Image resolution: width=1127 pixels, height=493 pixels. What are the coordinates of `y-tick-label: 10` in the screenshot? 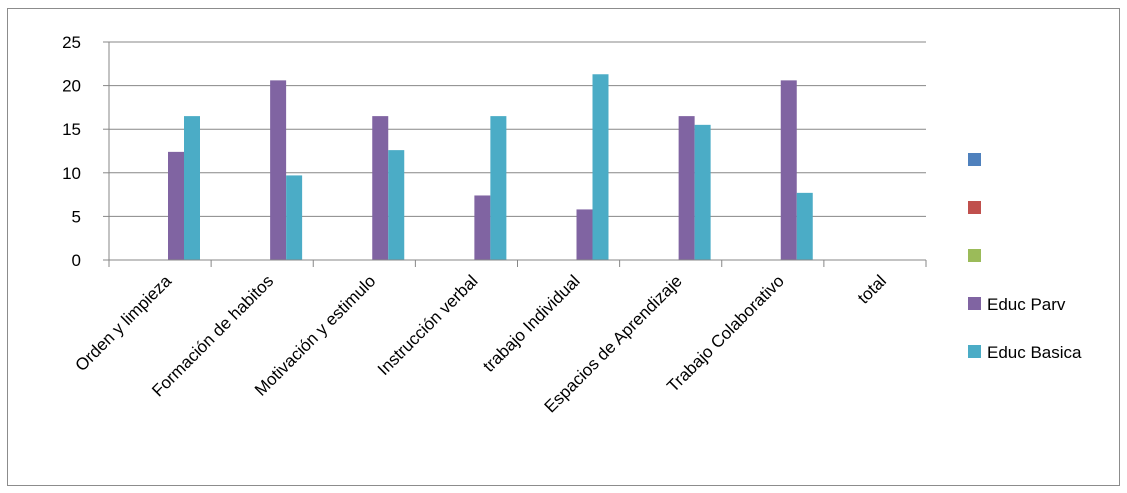 It's located at (71, 173).